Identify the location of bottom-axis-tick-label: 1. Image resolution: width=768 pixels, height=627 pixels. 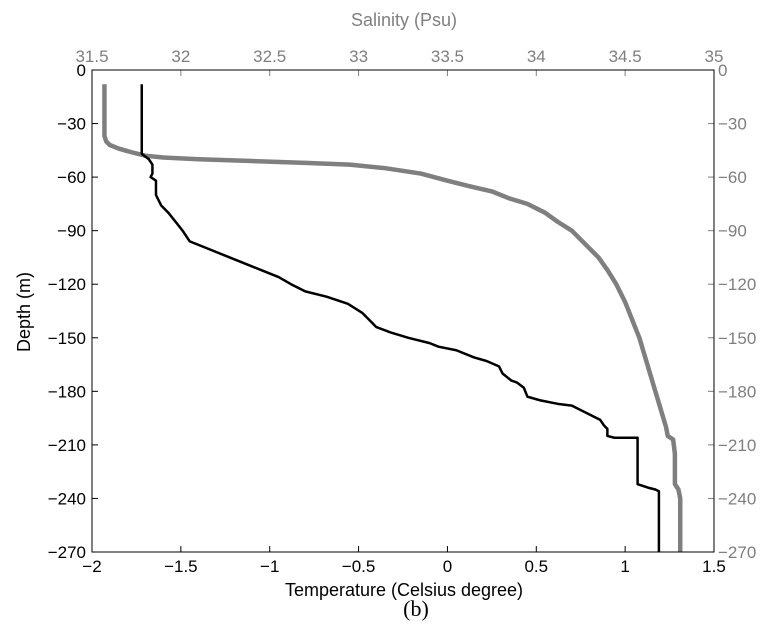
(624, 566).